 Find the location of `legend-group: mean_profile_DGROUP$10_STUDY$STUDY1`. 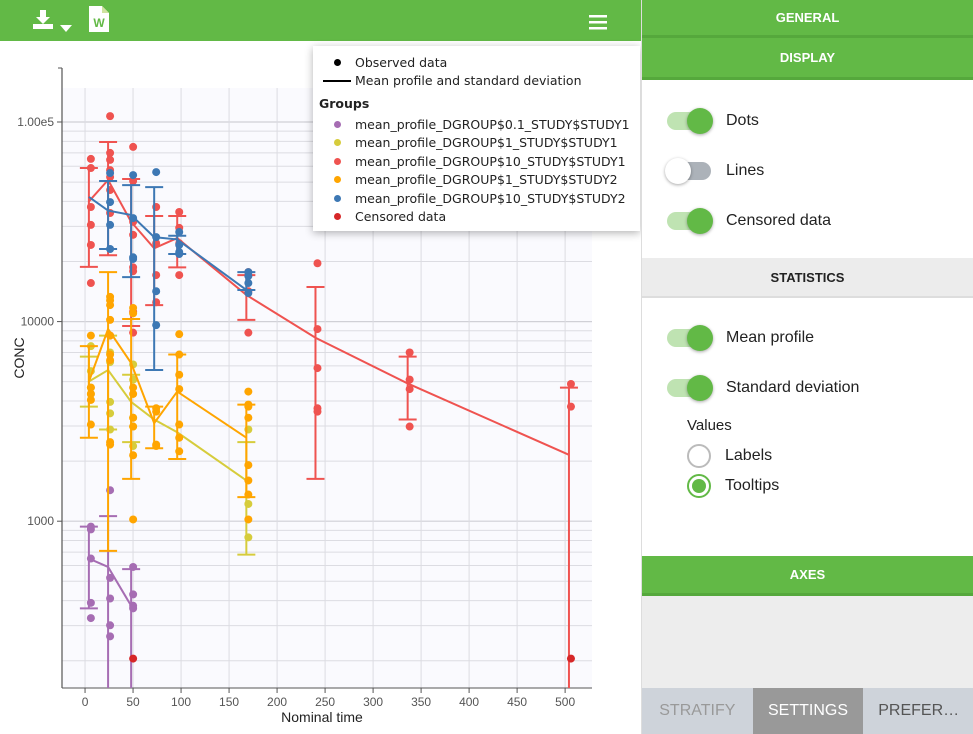

legend-group: mean_profile_DGROUP$10_STUDY$STUDY1 is located at coordinates (479, 161).